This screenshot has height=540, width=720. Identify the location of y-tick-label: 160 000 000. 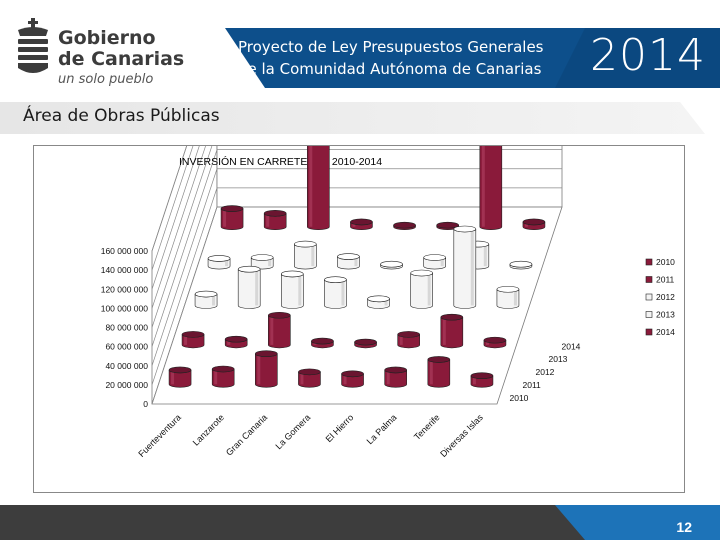
(125, 251).